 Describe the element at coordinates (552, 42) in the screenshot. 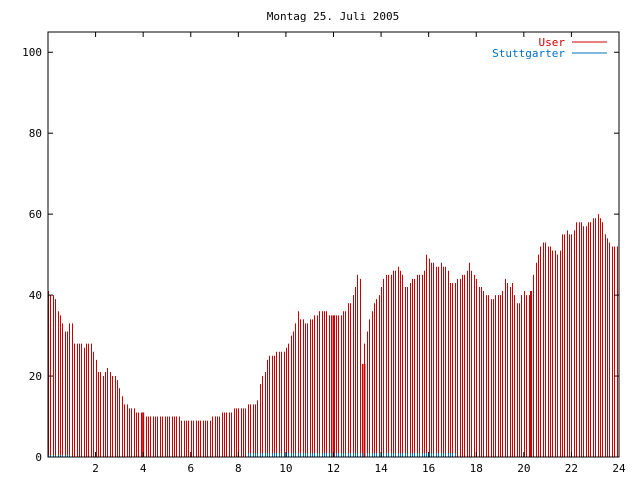

I see `legend-label: User` at that location.